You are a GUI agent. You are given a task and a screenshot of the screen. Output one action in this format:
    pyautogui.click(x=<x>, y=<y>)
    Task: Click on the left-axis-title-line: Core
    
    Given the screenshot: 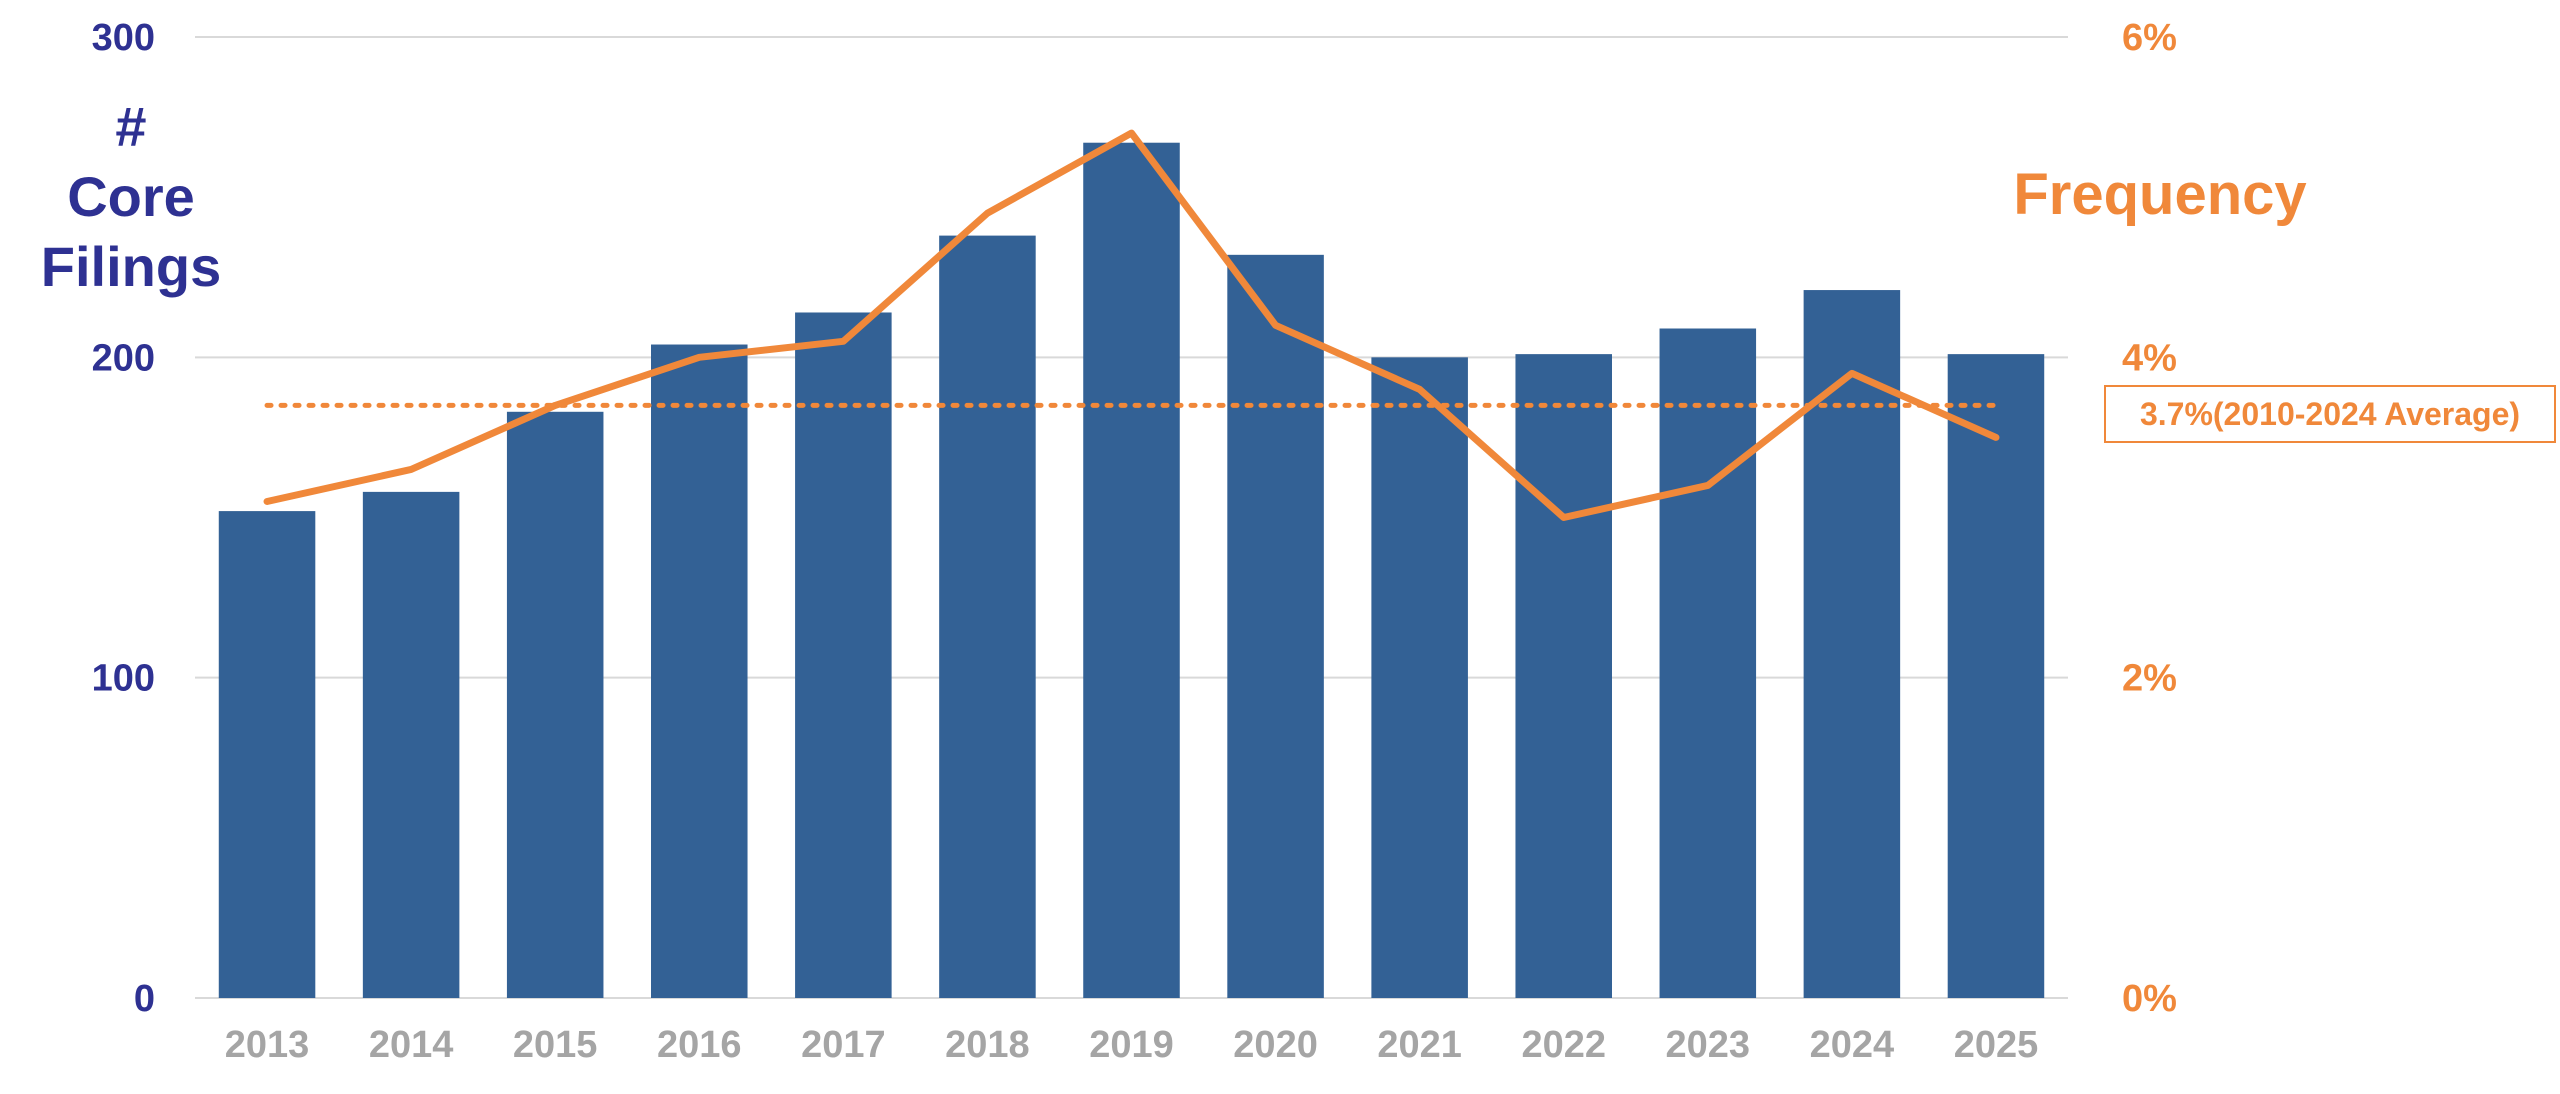 What is the action you would take?
    pyautogui.click(x=131, y=197)
    